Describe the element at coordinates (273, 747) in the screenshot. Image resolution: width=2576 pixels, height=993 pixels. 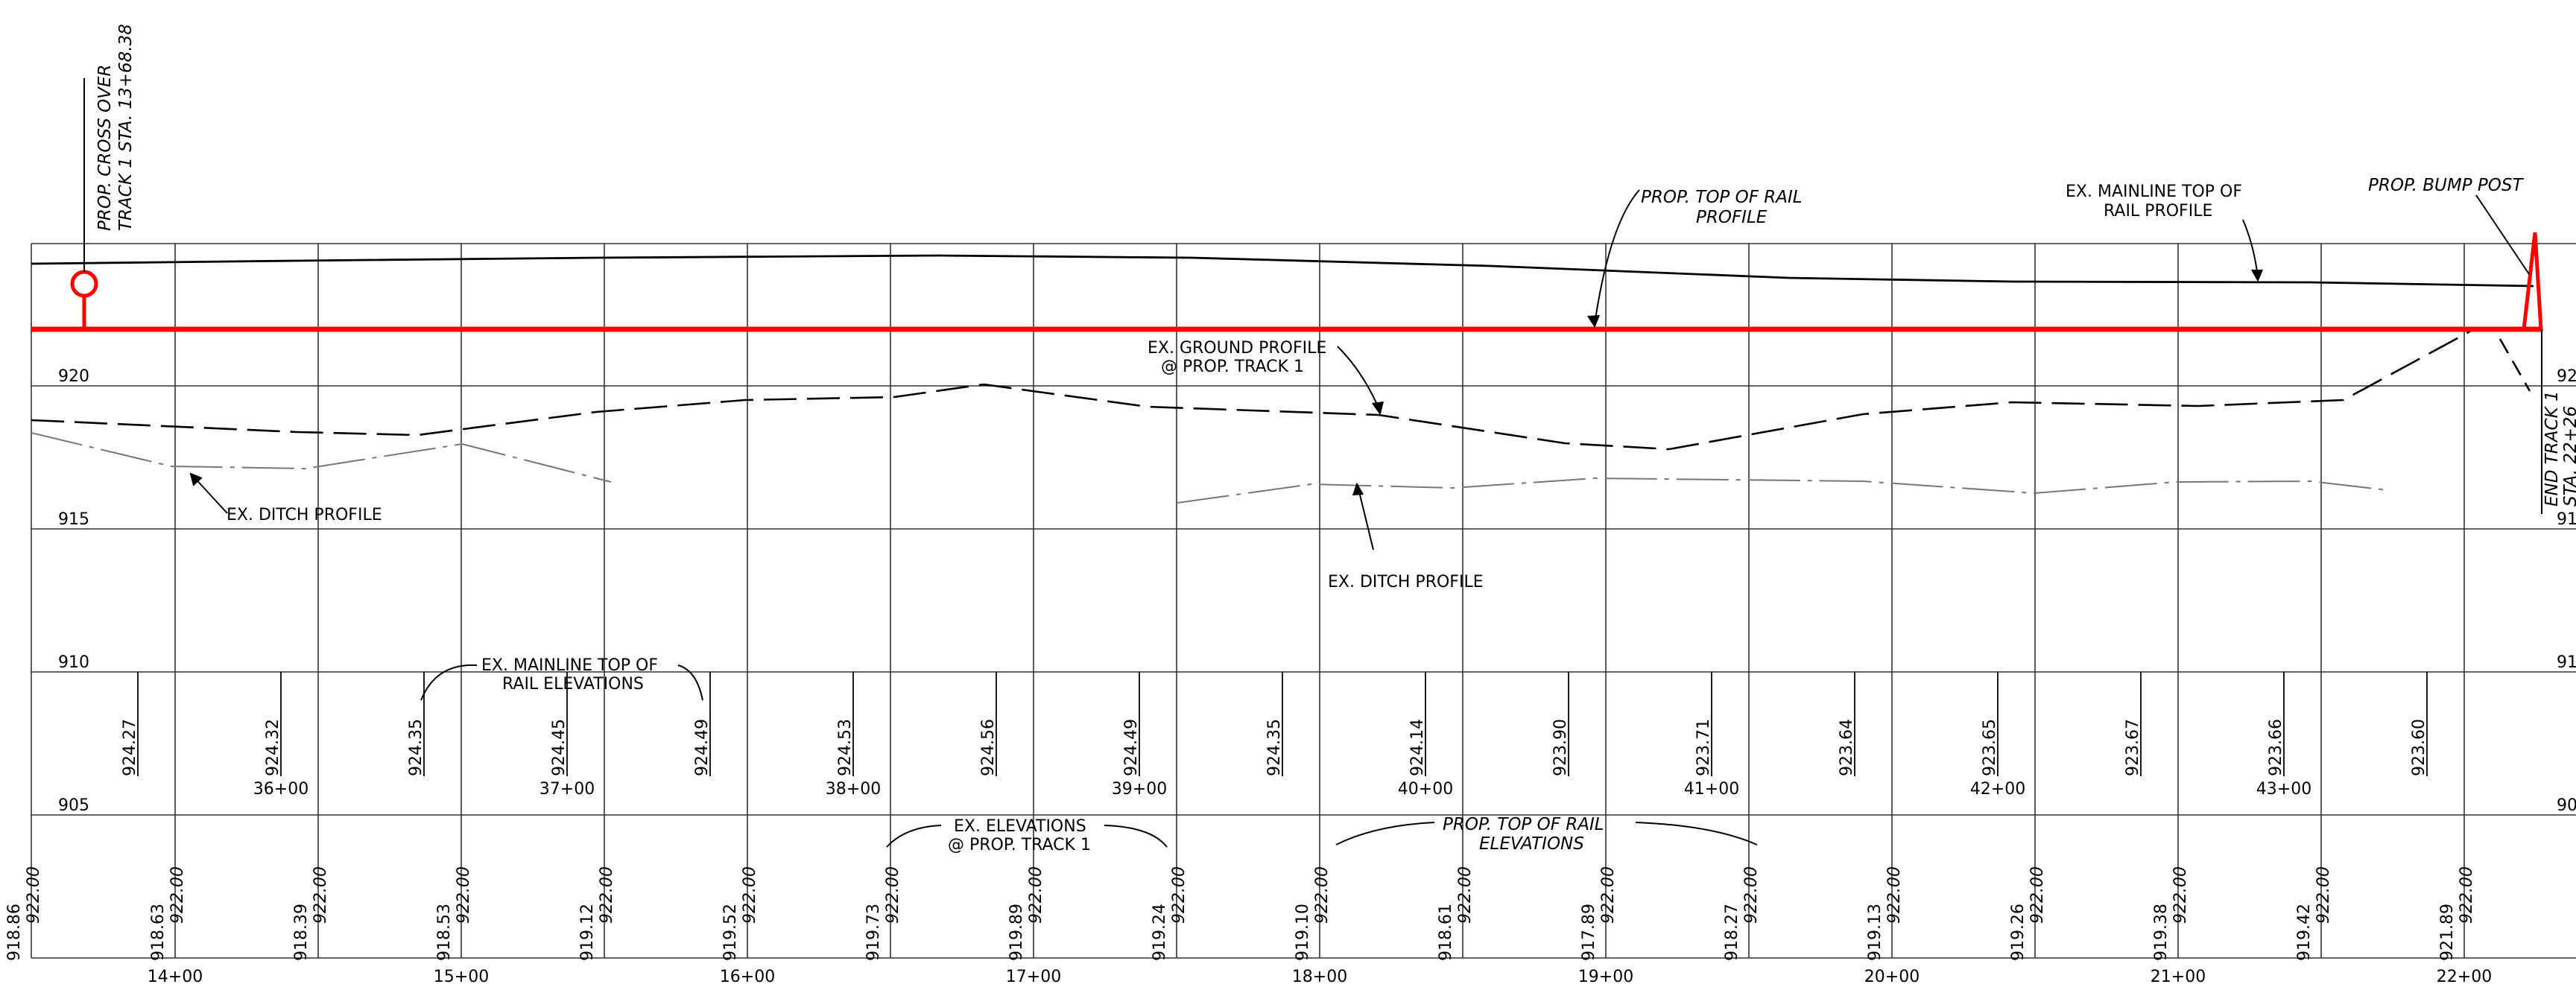
I see `mainline-elevation-value: 924.32` at that location.